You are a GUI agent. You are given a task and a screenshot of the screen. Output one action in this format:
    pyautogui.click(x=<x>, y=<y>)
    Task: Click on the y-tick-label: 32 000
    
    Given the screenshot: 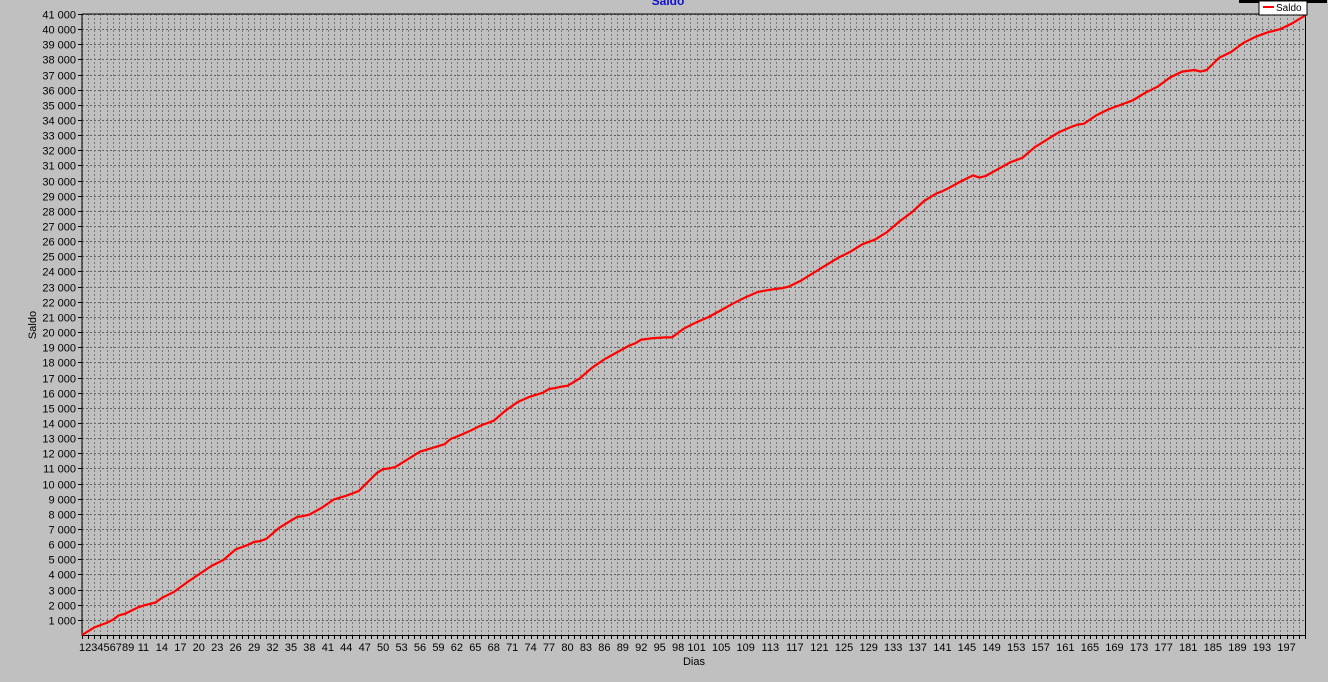 What is the action you would take?
    pyautogui.click(x=59, y=152)
    